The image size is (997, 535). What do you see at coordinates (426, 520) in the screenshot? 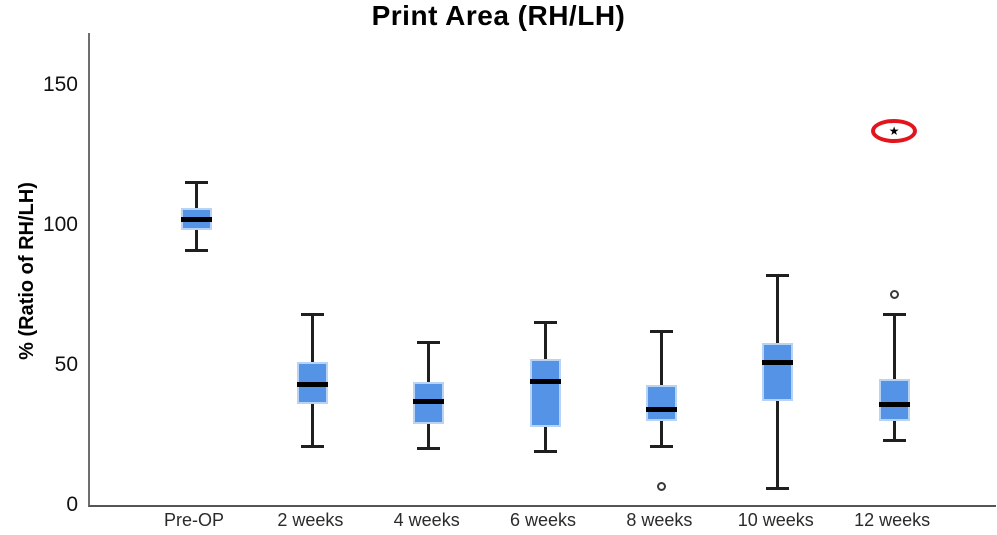
I see `x-tick-label: 4 weeks` at bounding box center [426, 520].